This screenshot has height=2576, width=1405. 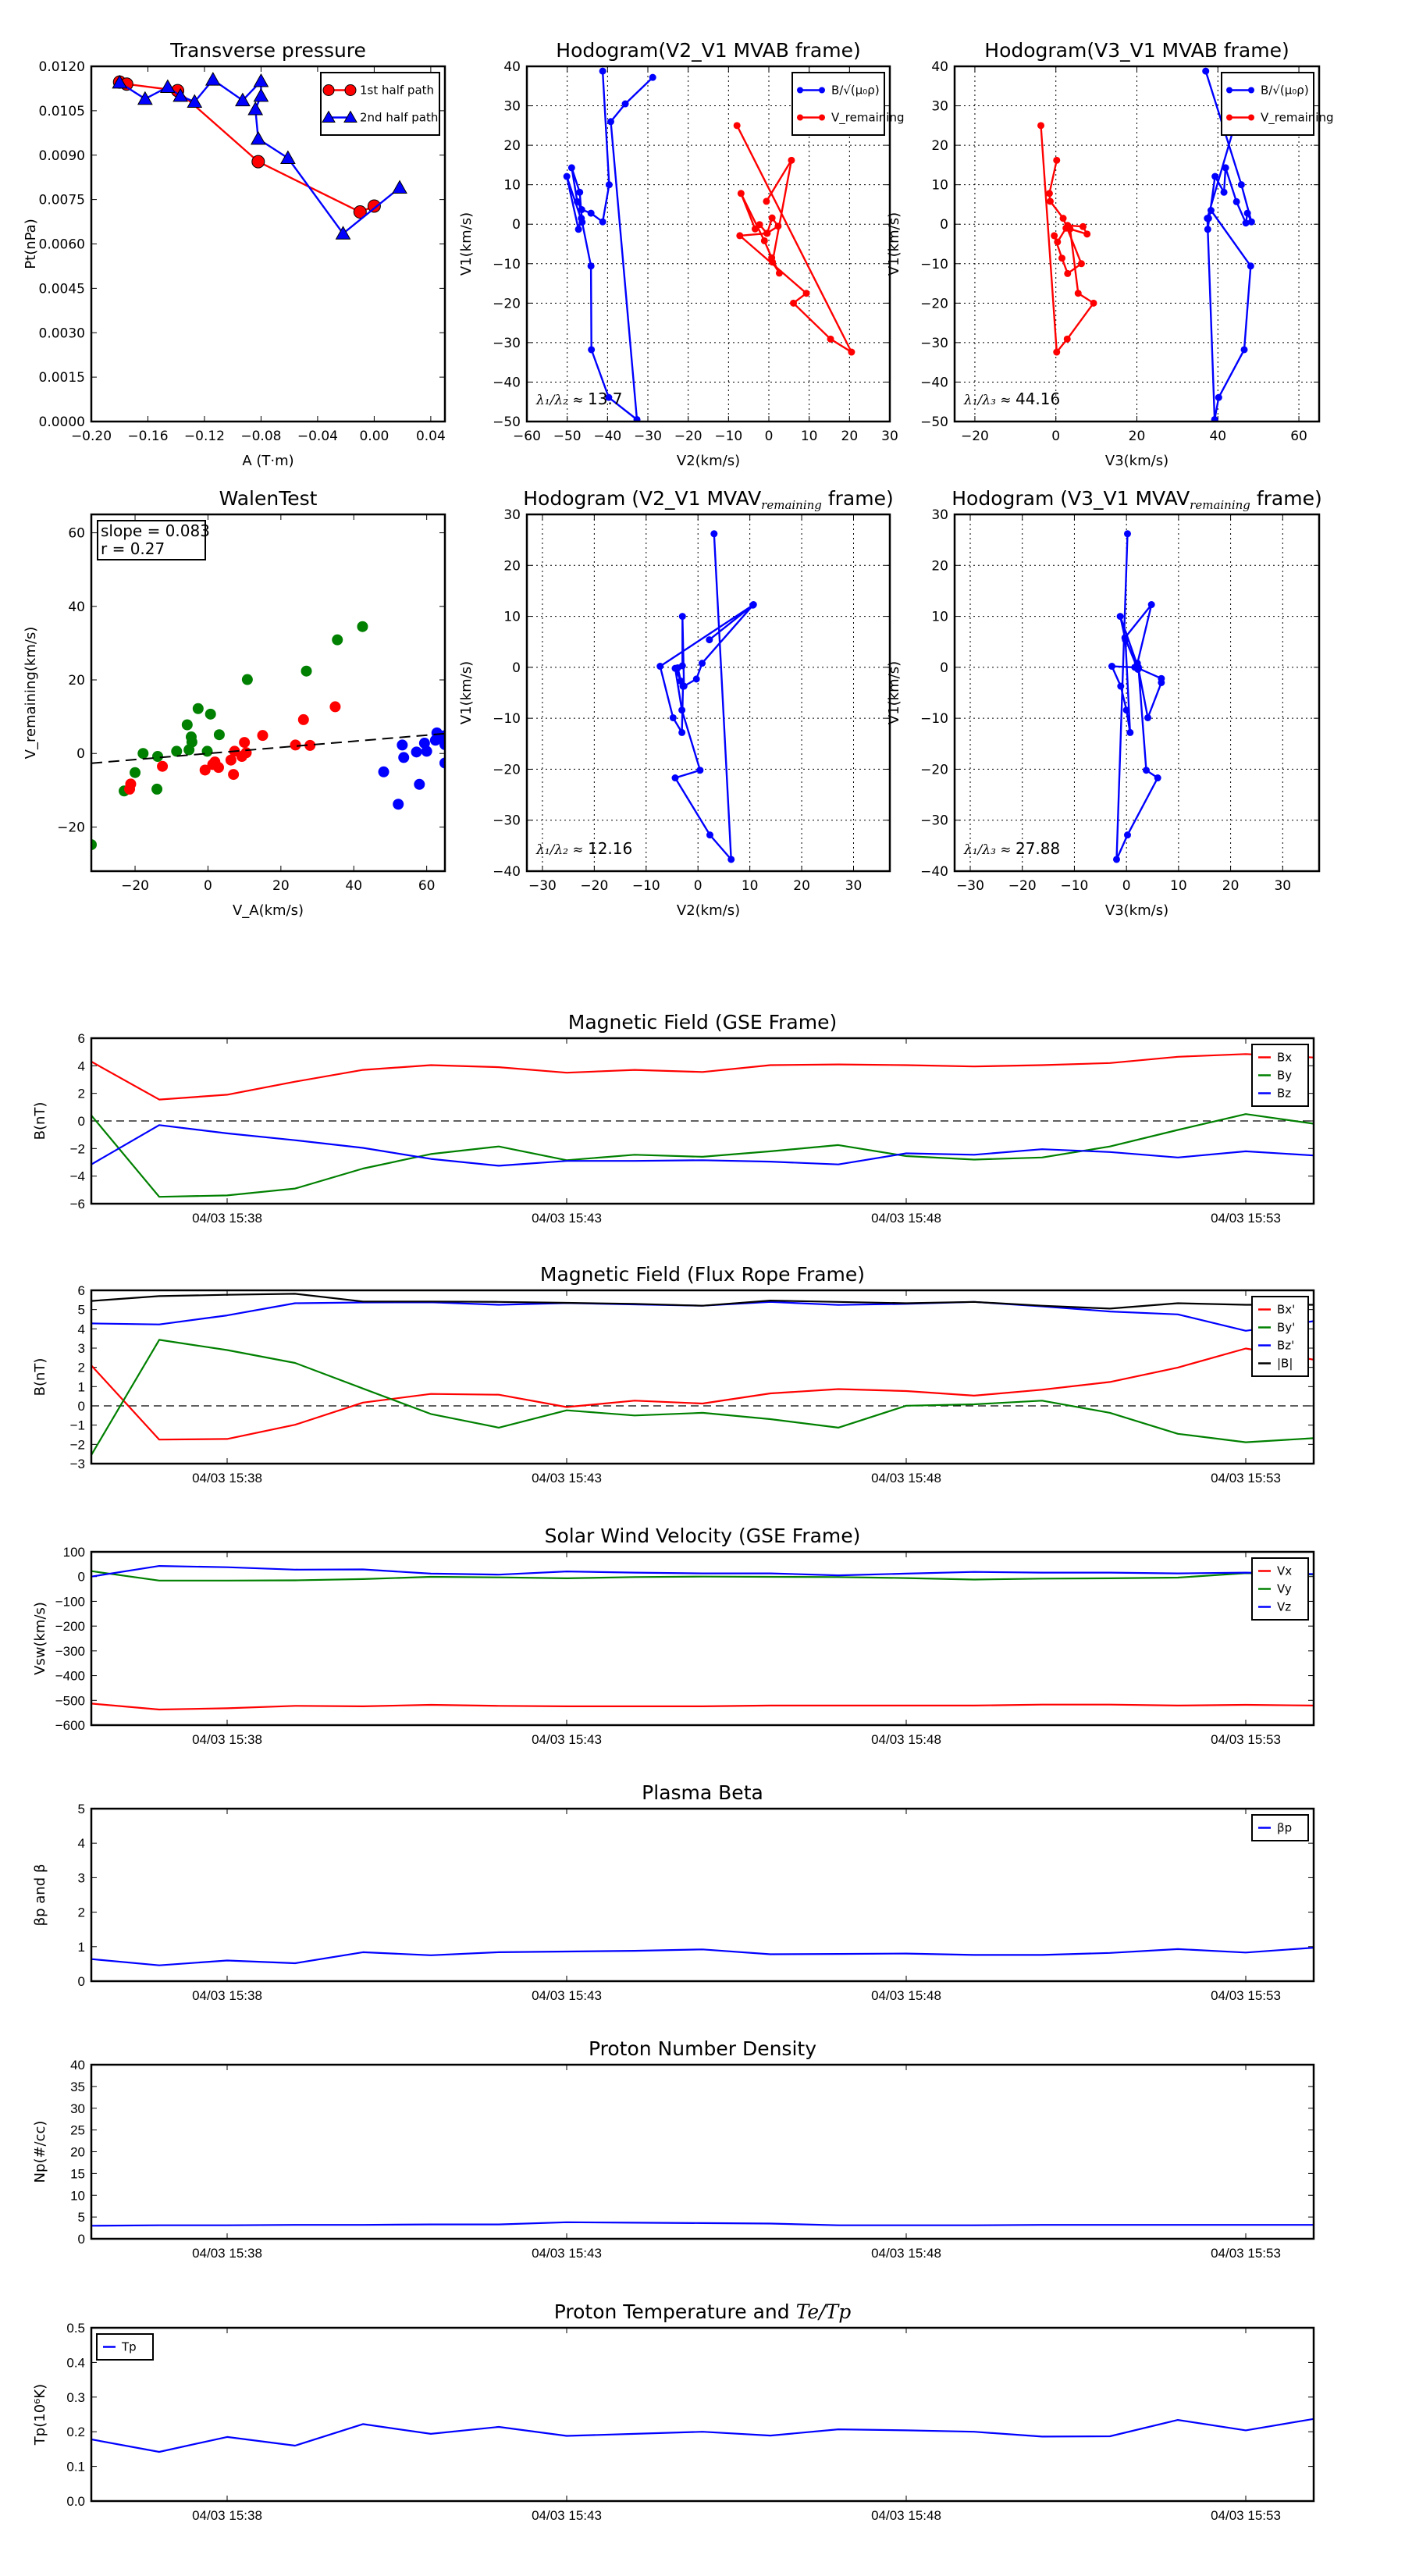 I want to click on x-tick-label: −0.04, so click(x=318, y=436).